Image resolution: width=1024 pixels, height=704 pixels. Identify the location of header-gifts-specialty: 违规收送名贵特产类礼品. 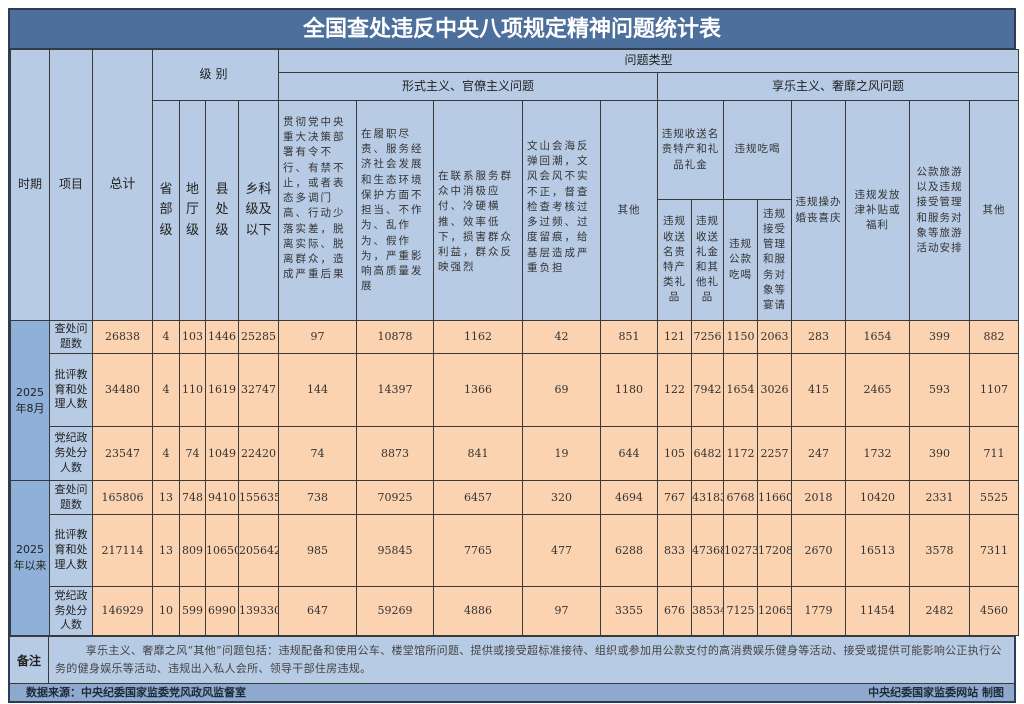
(675, 260).